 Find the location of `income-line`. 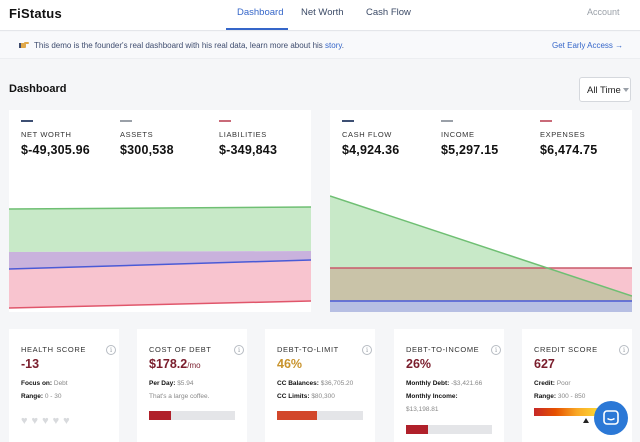

income-line is located at coordinates (481, 246).